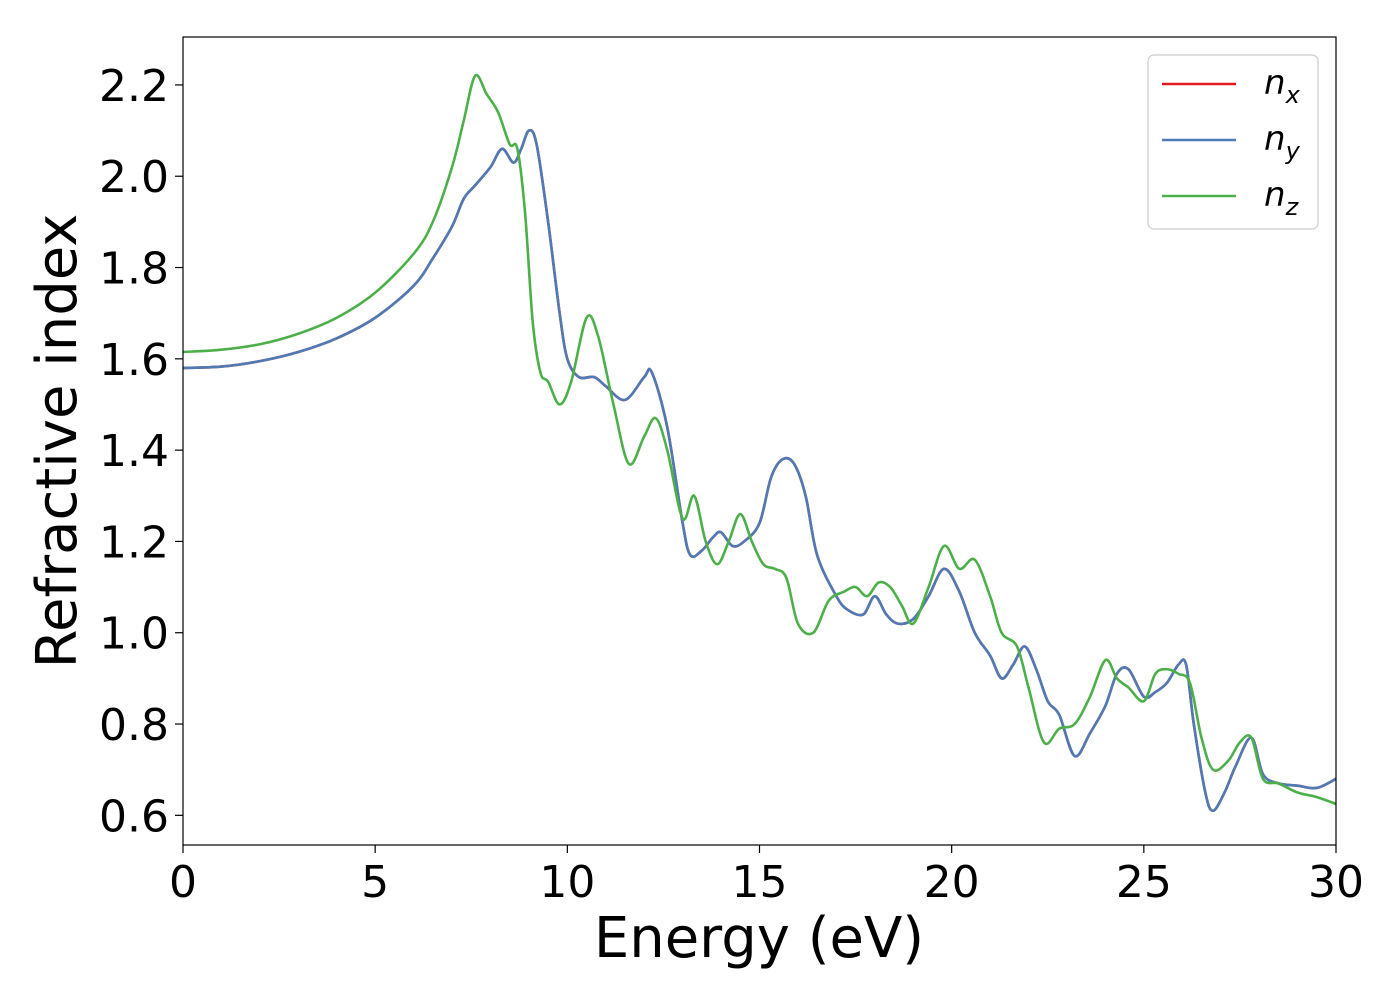 The image size is (1400, 1000). Describe the element at coordinates (952, 882) in the screenshot. I see `x-tick-label: 20` at that location.